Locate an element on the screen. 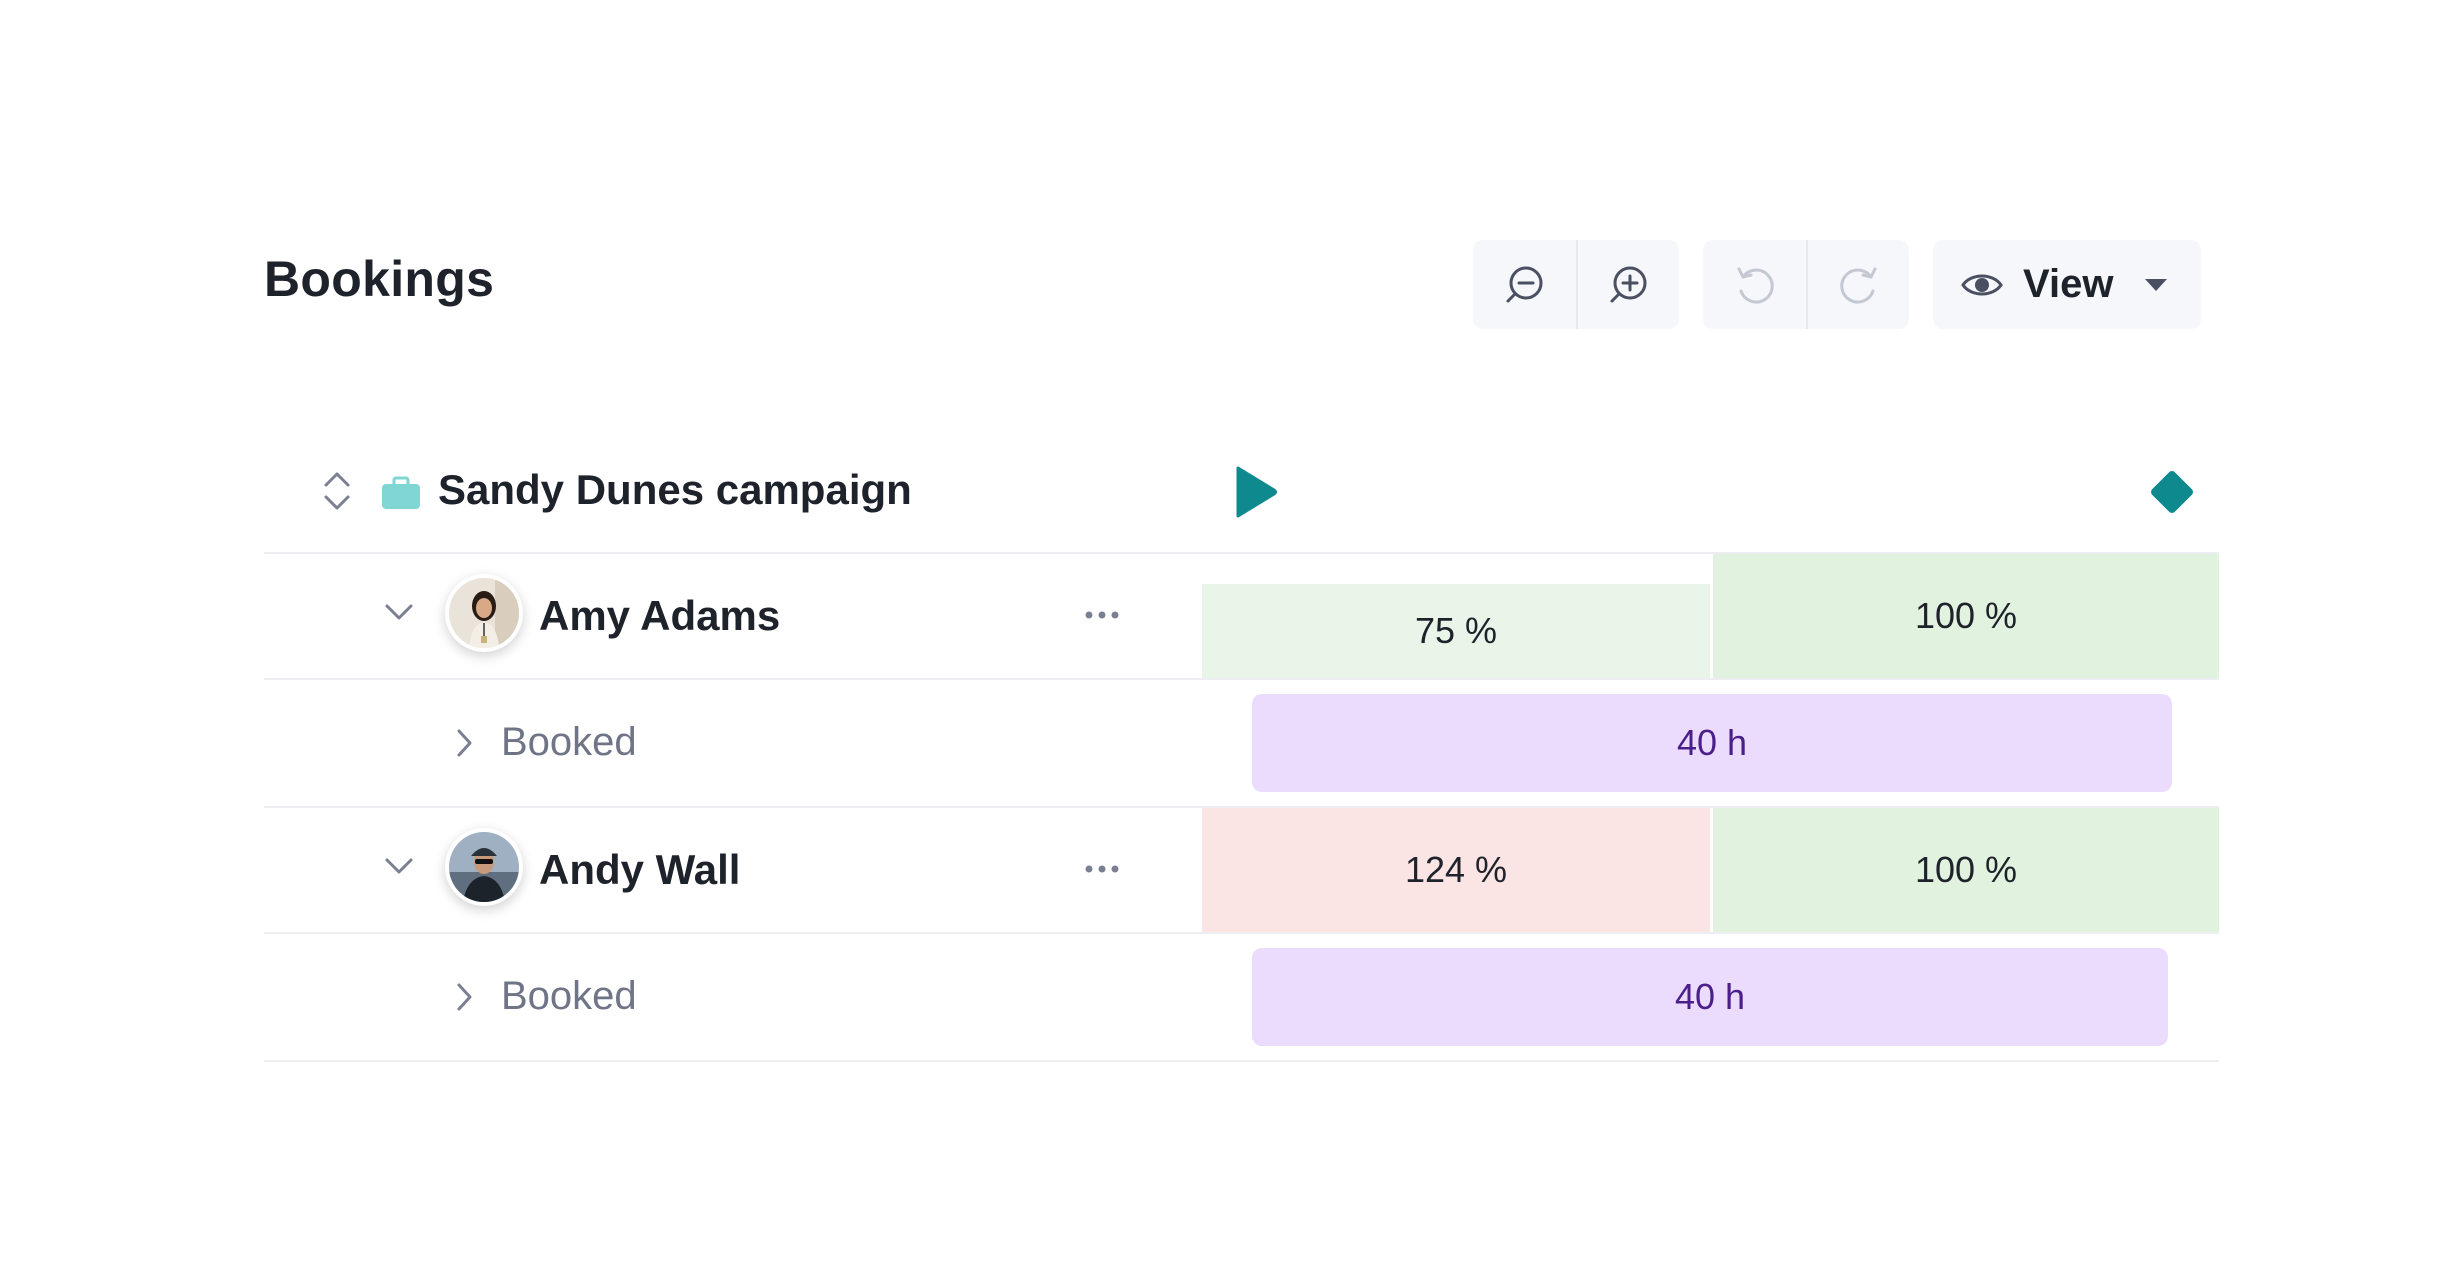  zoom-controls is located at coordinates (1576, 284).